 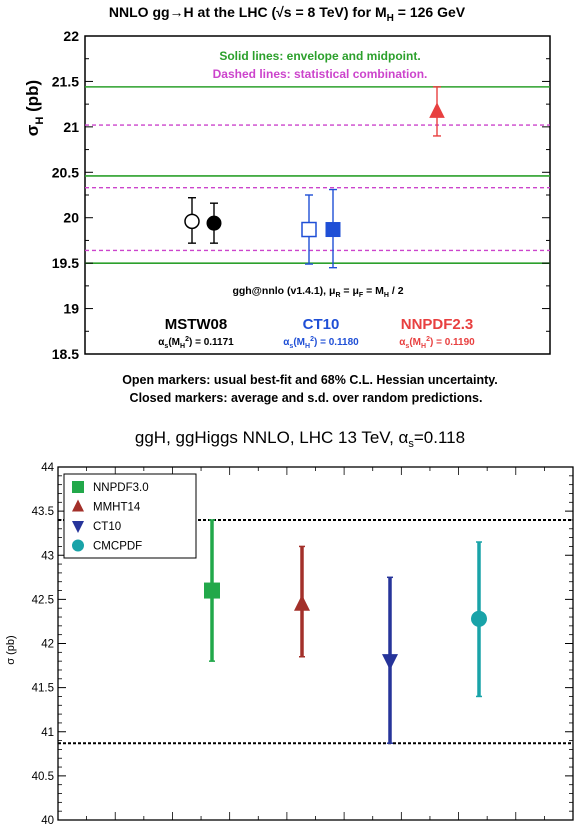 What do you see at coordinates (78, 487) in the screenshot?
I see `legend-nnpdf3-0-symbol` at bounding box center [78, 487].